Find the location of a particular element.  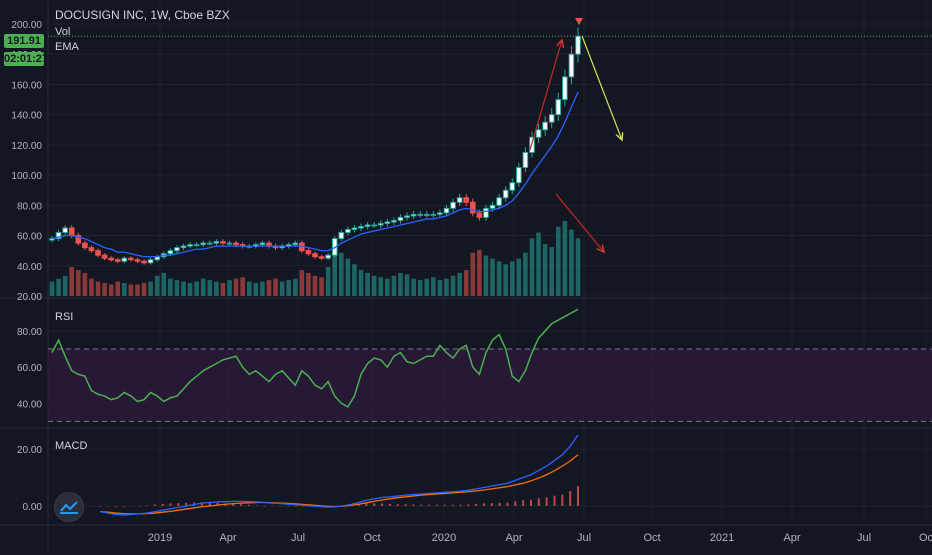

price-axis-tick-label: 80.00 is located at coordinates (29, 206).